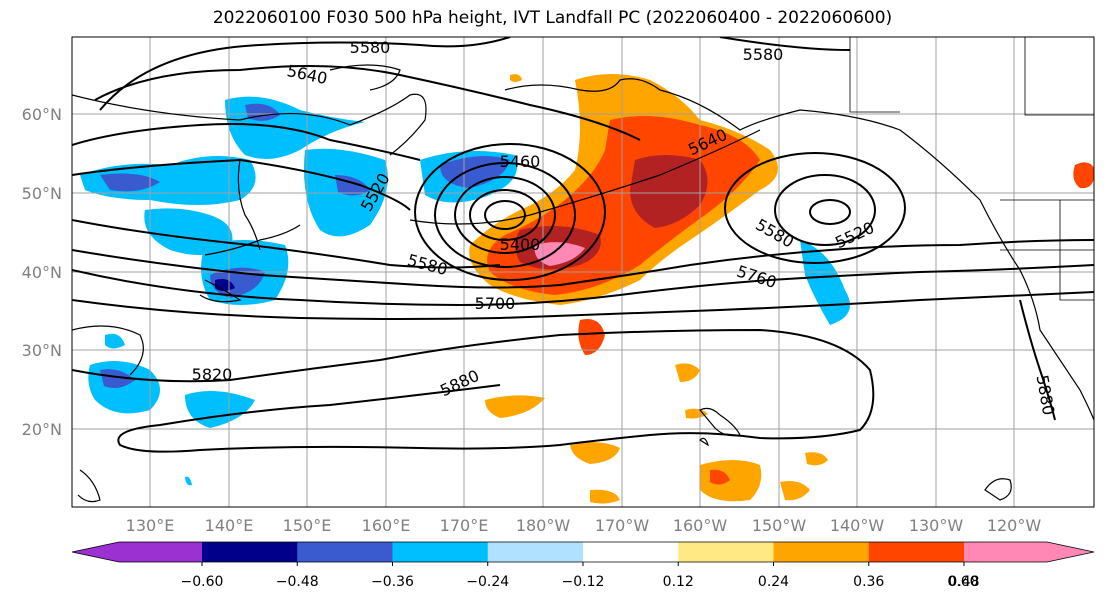 The image size is (1105, 601). I want to click on lon-label: 140°W, so click(857, 525).